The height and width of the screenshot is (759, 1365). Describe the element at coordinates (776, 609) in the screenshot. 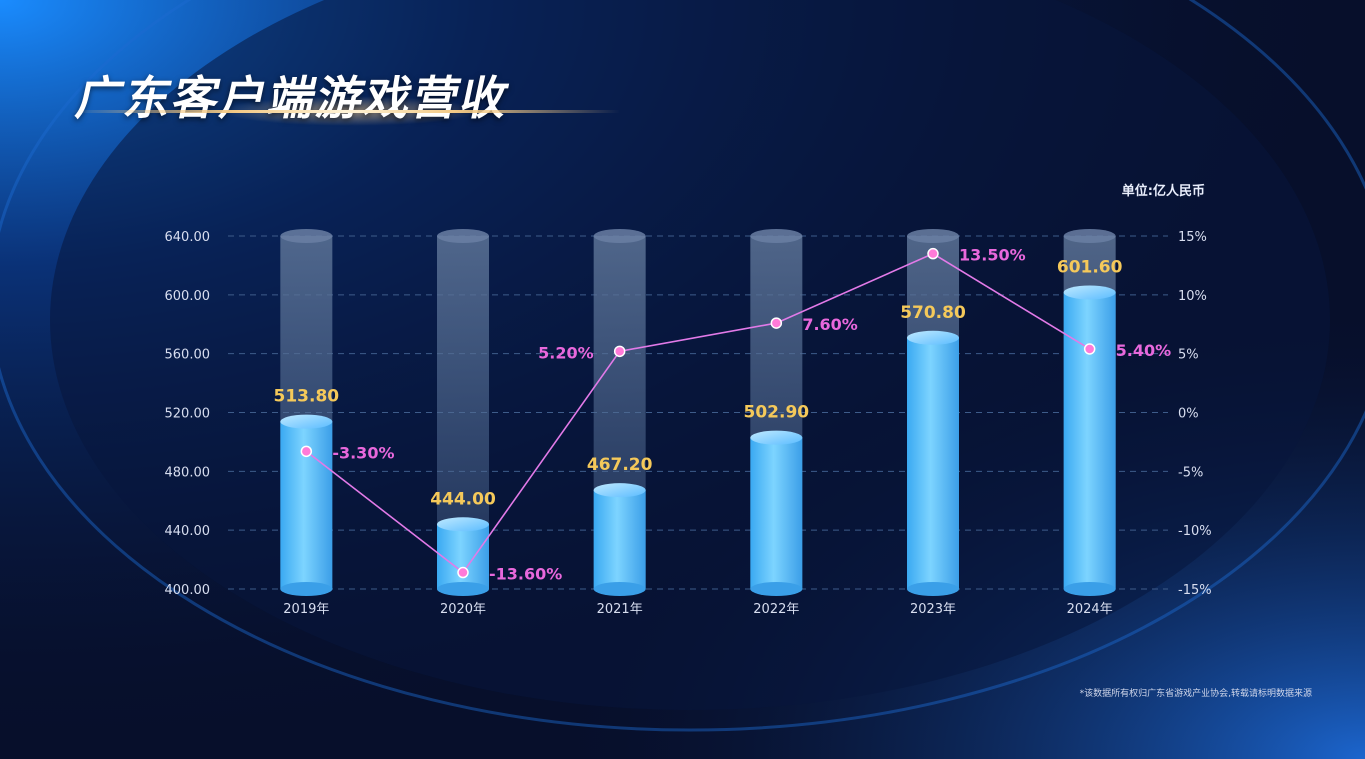

I see `x-tick-label: 2022年` at that location.